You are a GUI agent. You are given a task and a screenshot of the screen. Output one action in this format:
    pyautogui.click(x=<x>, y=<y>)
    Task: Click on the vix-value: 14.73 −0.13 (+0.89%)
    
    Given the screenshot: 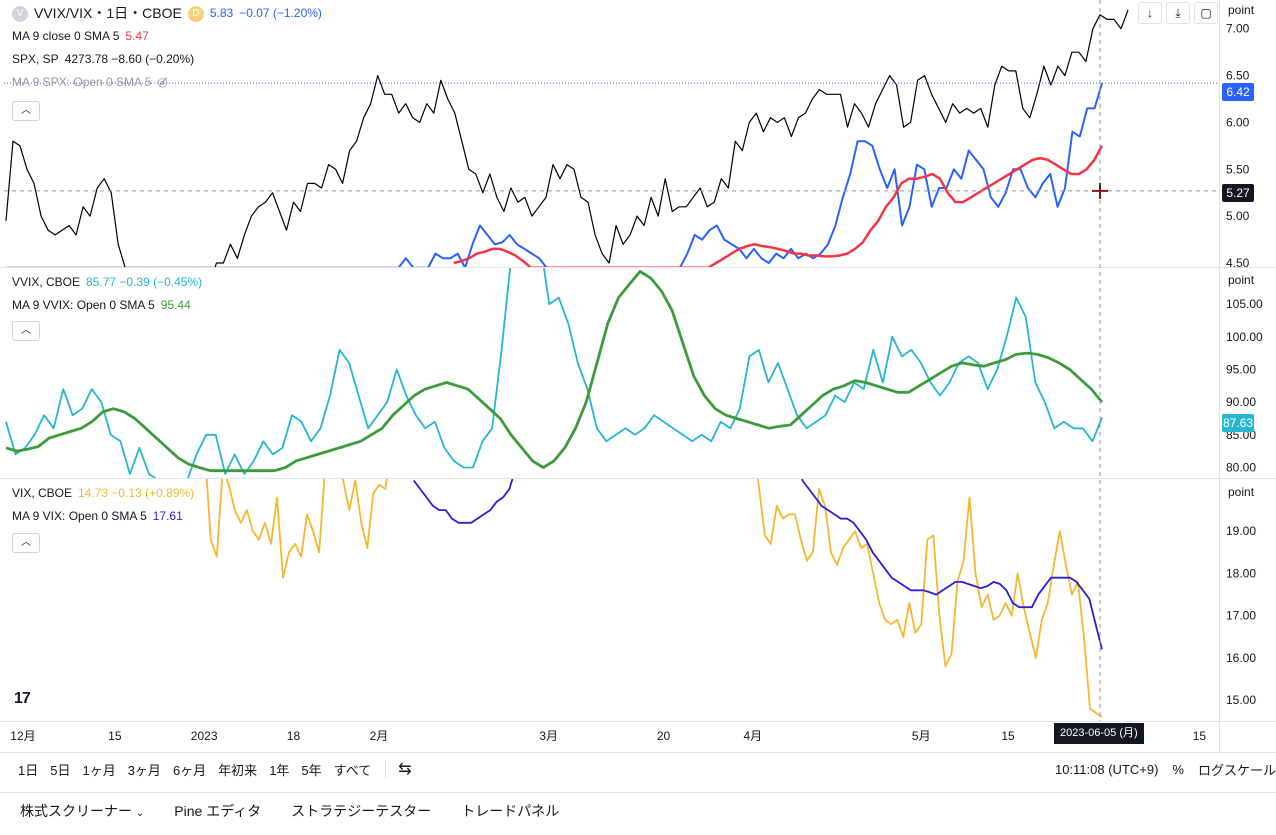 What is the action you would take?
    pyautogui.click(x=136, y=493)
    